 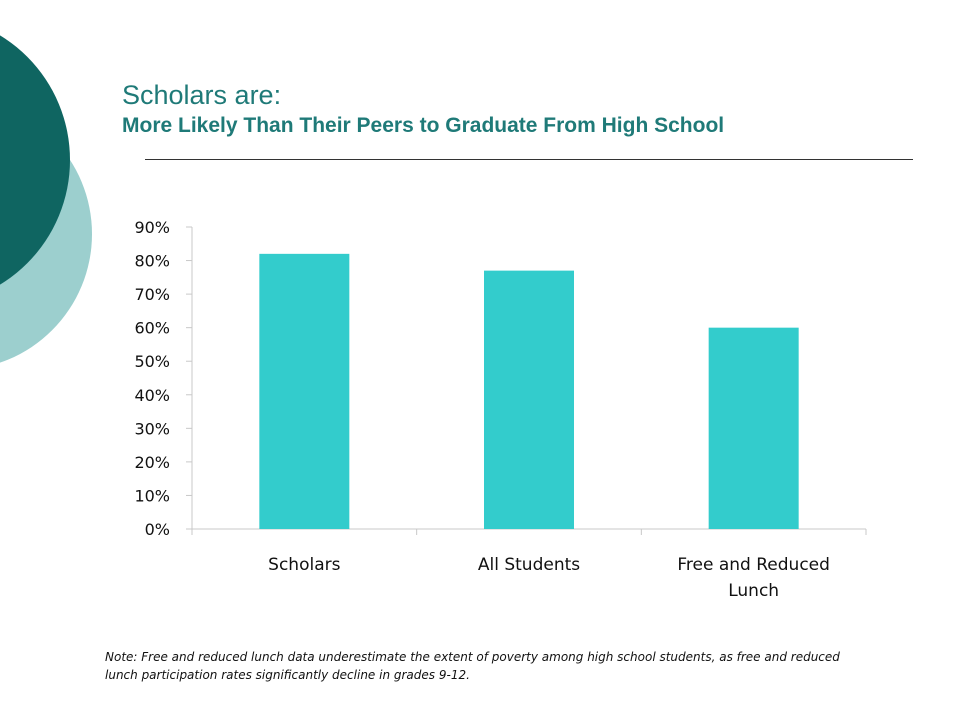 I want to click on y-tick-label: 20%, so click(x=152, y=462).